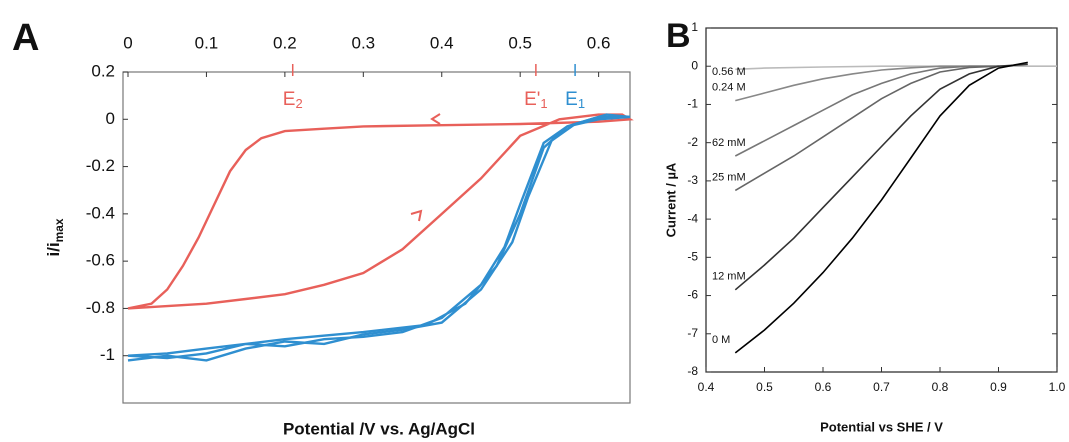 The height and width of the screenshot is (442, 1069). What do you see at coordinates (678, 36) in the screenshot?
I see `panel-label: B` at bounding box center [678, 36].